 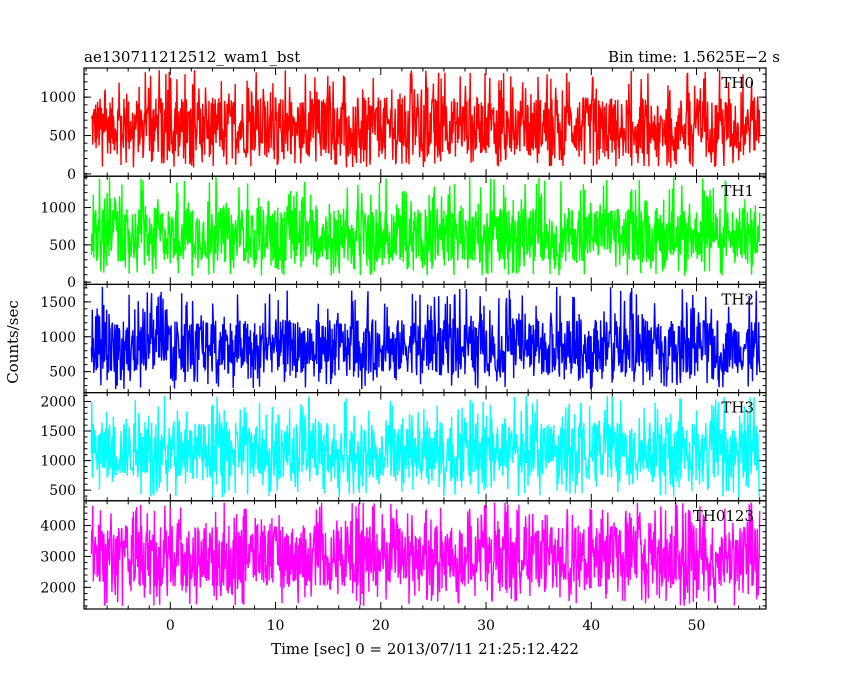 What do you see at coordinates (591, 626) in the screenshot?
I see `x-tick-label: 40` at bounding box center [591, 626].